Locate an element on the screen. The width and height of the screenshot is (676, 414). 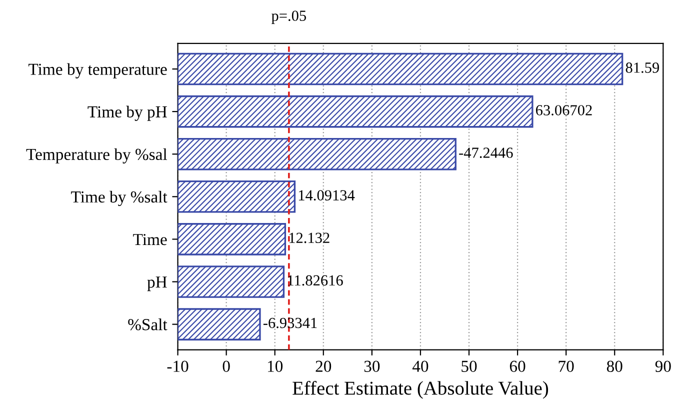
y-tick-label: pH is located at coordinates (157, 284).